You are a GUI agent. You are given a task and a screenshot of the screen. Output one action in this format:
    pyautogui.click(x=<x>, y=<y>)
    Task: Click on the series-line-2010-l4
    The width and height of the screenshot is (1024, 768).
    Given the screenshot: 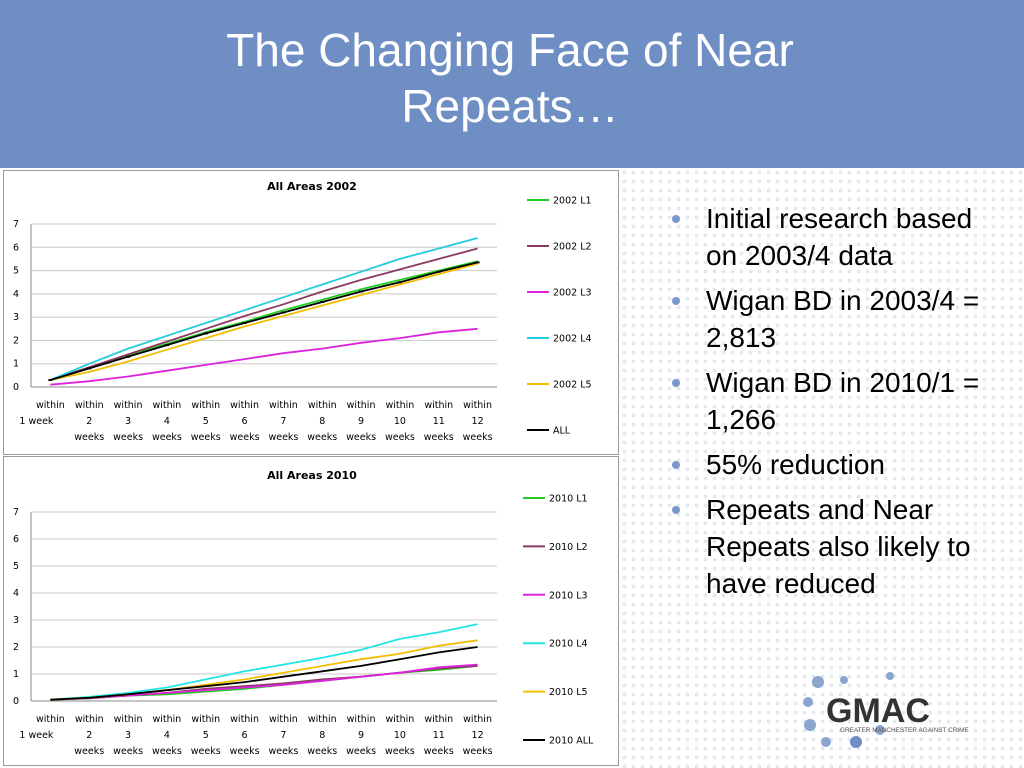 What is the action you would take?
    pyautogui.click(x=264, y=662)
    